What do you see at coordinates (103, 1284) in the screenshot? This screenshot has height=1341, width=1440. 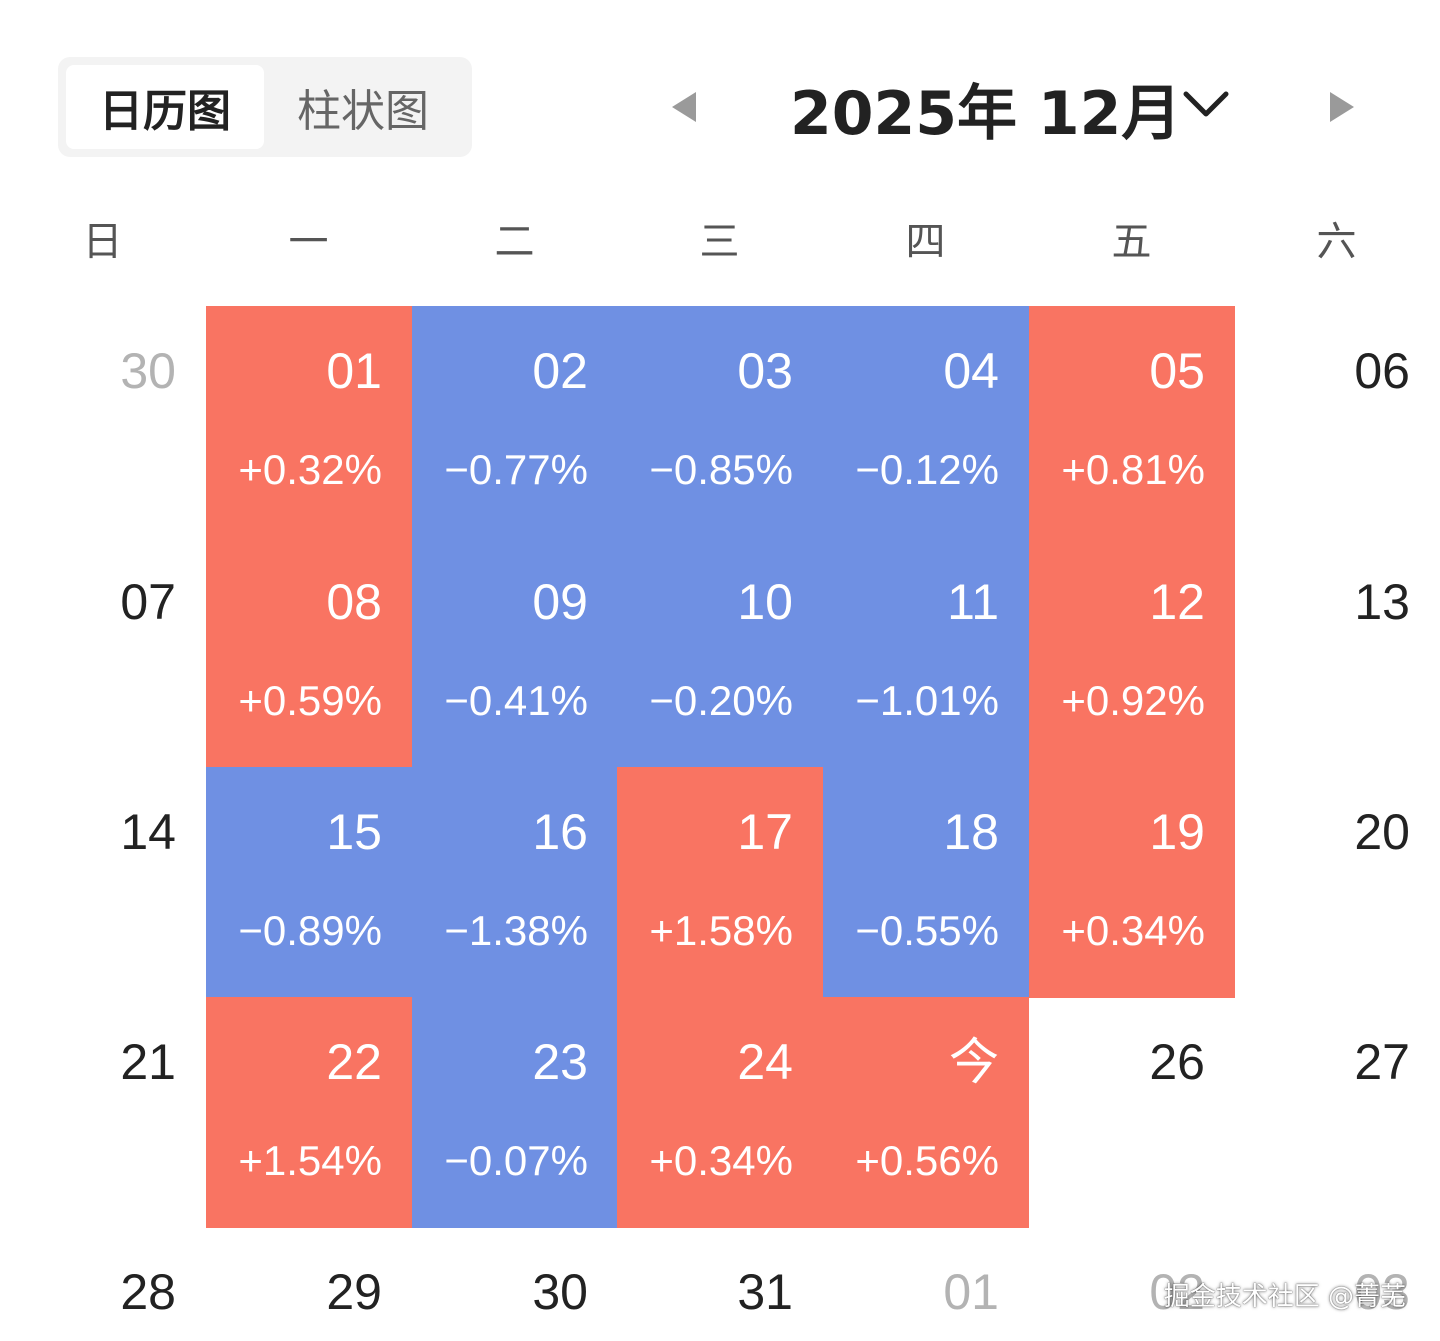 I see `day-cell: 28` at bounding box center [103, 1284].